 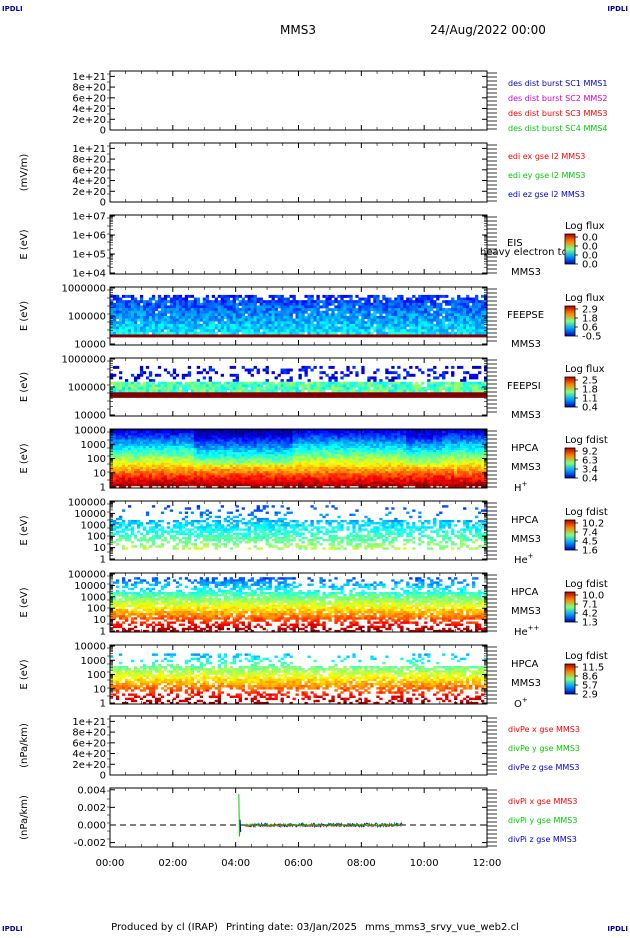 I want to click on legend-entry: des dist burst SC3 MMS3, so click(x=557, y=113).